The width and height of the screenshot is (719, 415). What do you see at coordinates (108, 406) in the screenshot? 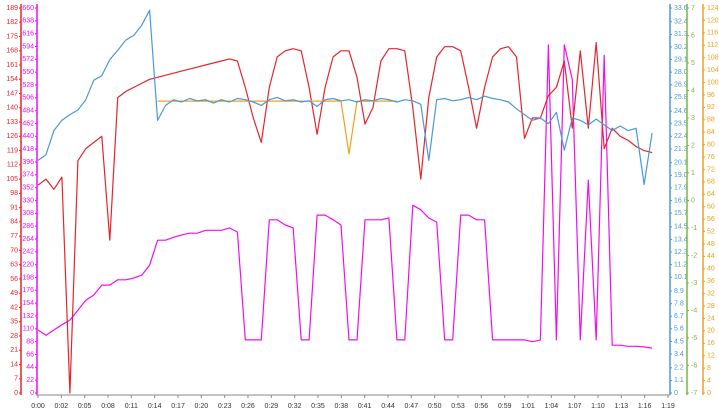
I see `x-tick-label: 0:08` at bounding box center [108, 406].